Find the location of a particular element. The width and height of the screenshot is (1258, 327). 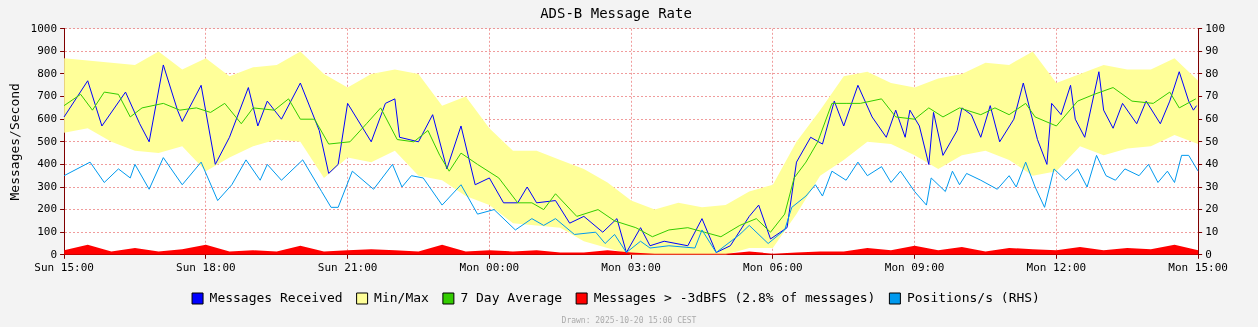

y2-tick-label: 10 is located at coordinates (1212, 232).